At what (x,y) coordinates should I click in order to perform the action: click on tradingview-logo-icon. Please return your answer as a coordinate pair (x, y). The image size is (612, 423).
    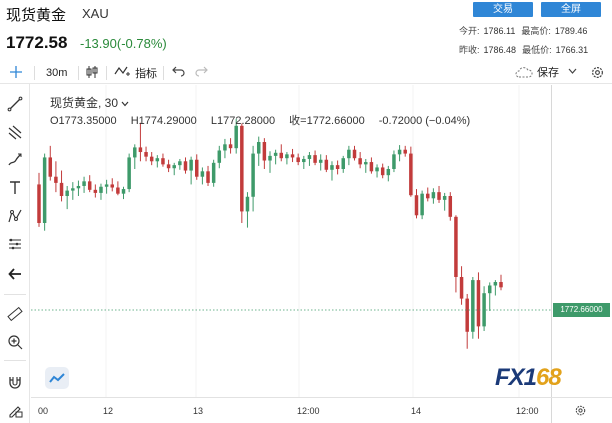
    Looking at the image, I should click on (57, 378).